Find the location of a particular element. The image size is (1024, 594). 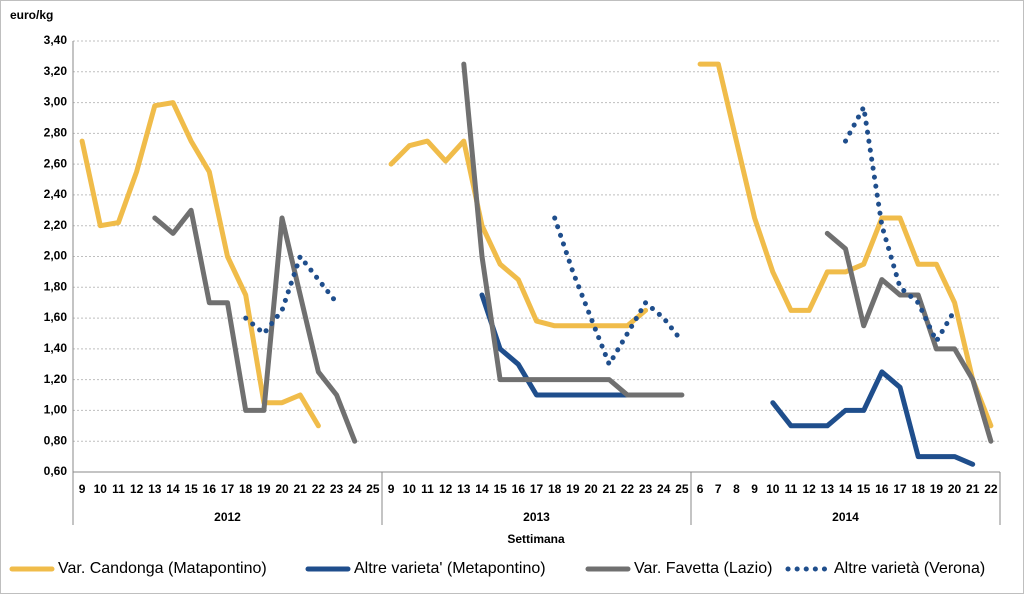

group-label: 2012 is located at coordinates (227, 517).